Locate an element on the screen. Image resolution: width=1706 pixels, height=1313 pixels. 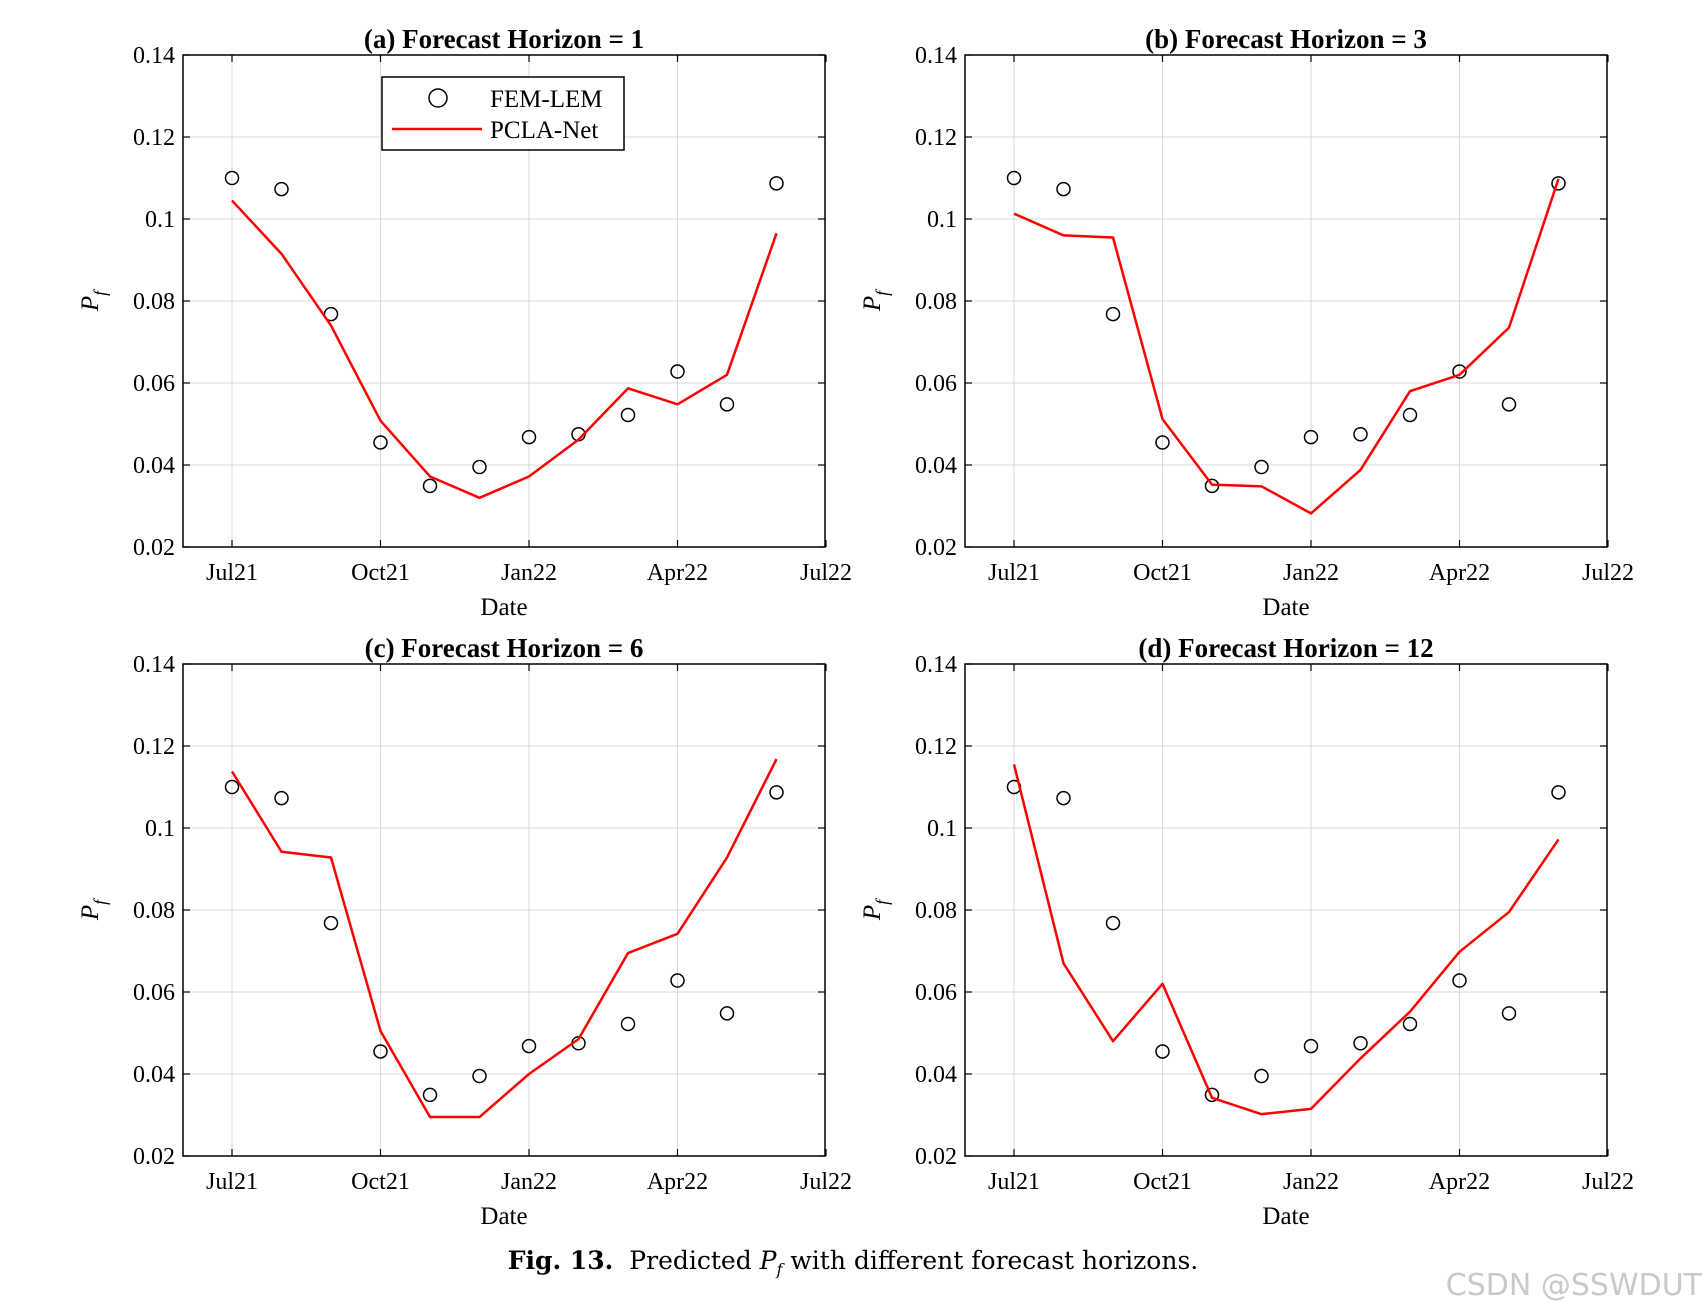
legend-box is located at coordinates (503, 113).